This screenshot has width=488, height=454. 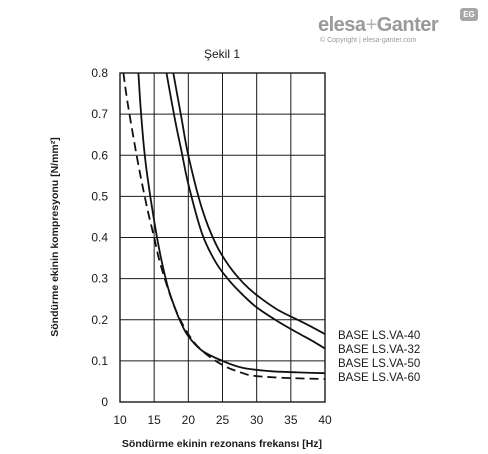 What do you see at coordinates (291, 420) in the screenshot?
I see `x-tick-label: 35` at bounding box center [291, 420].